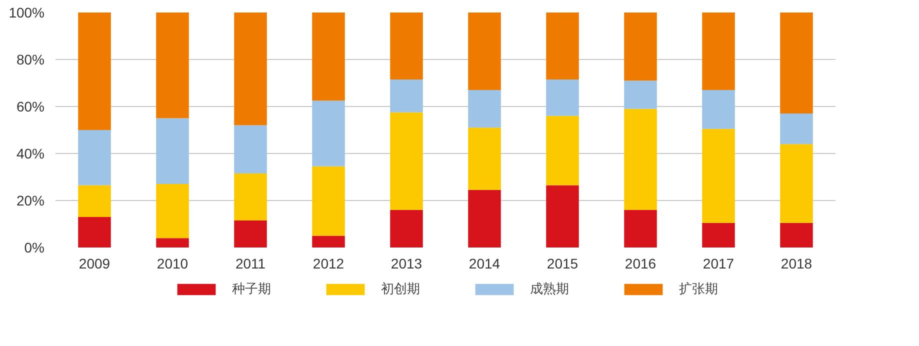  What do you see at coordinates (30, 106) in the screenshot?
I see `y-tick-label: 60%` at bounding box center [30, 106].